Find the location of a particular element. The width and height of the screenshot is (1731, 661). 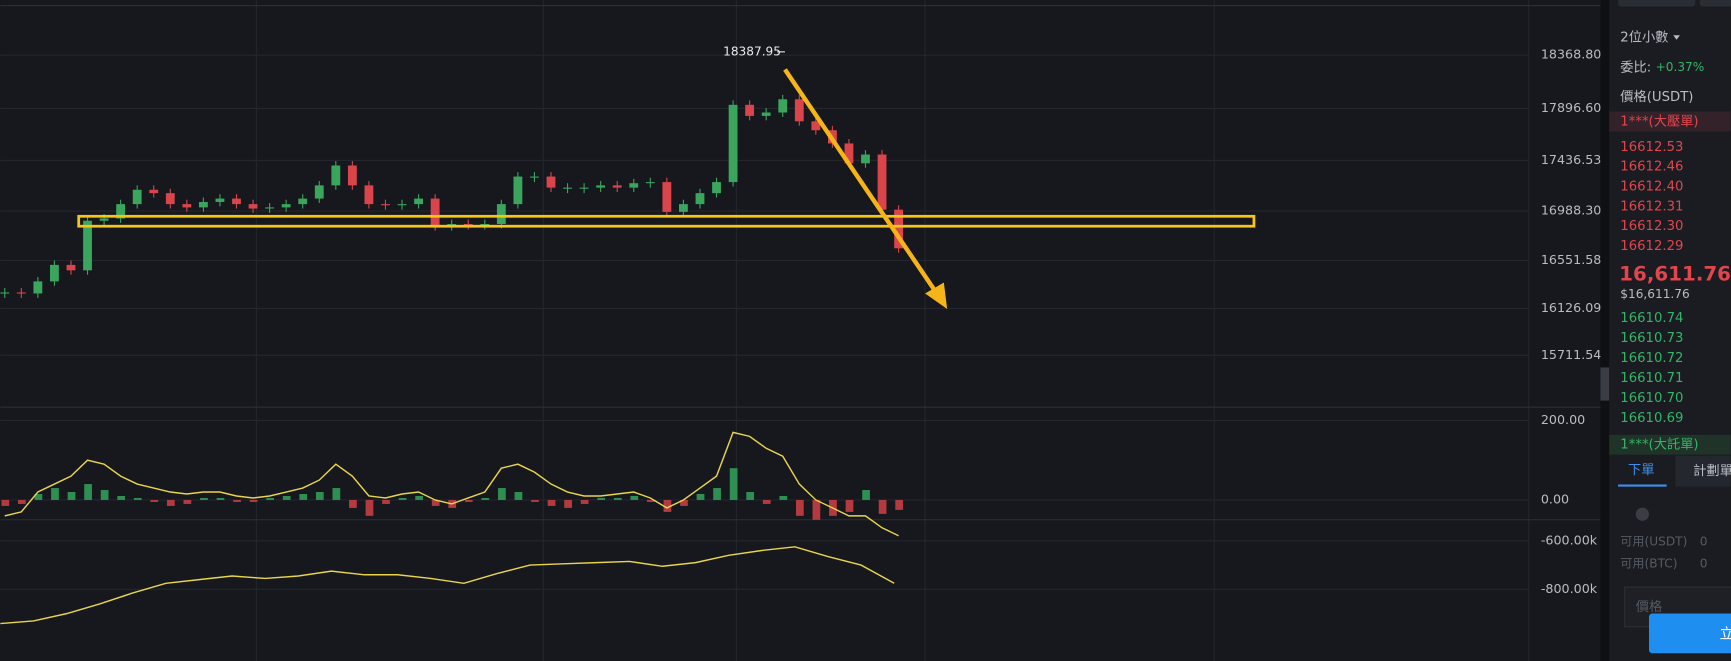

splitter-handle is located at coordinates (1605, 384).